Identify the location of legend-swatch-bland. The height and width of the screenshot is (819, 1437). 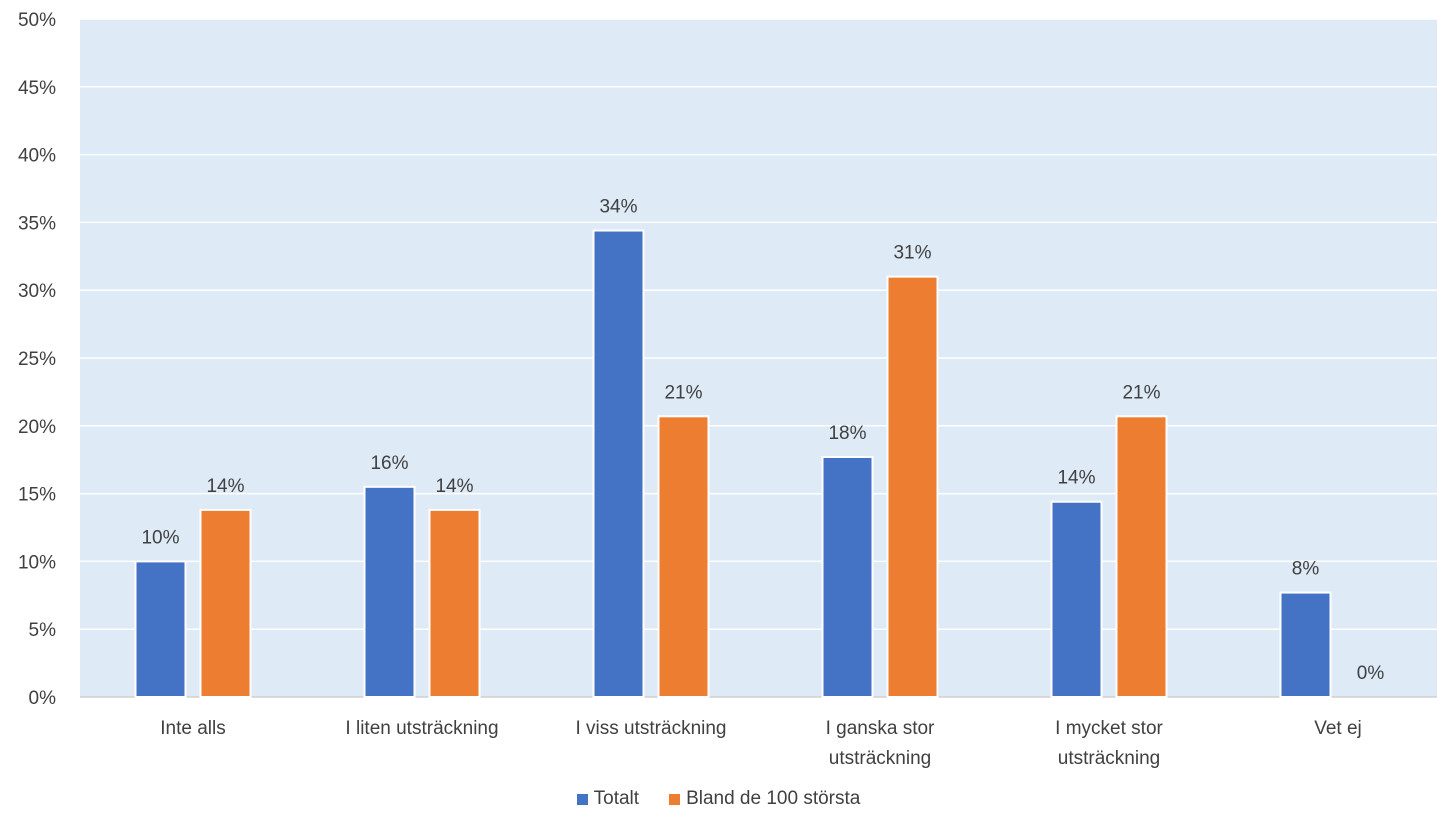
(675, 799).